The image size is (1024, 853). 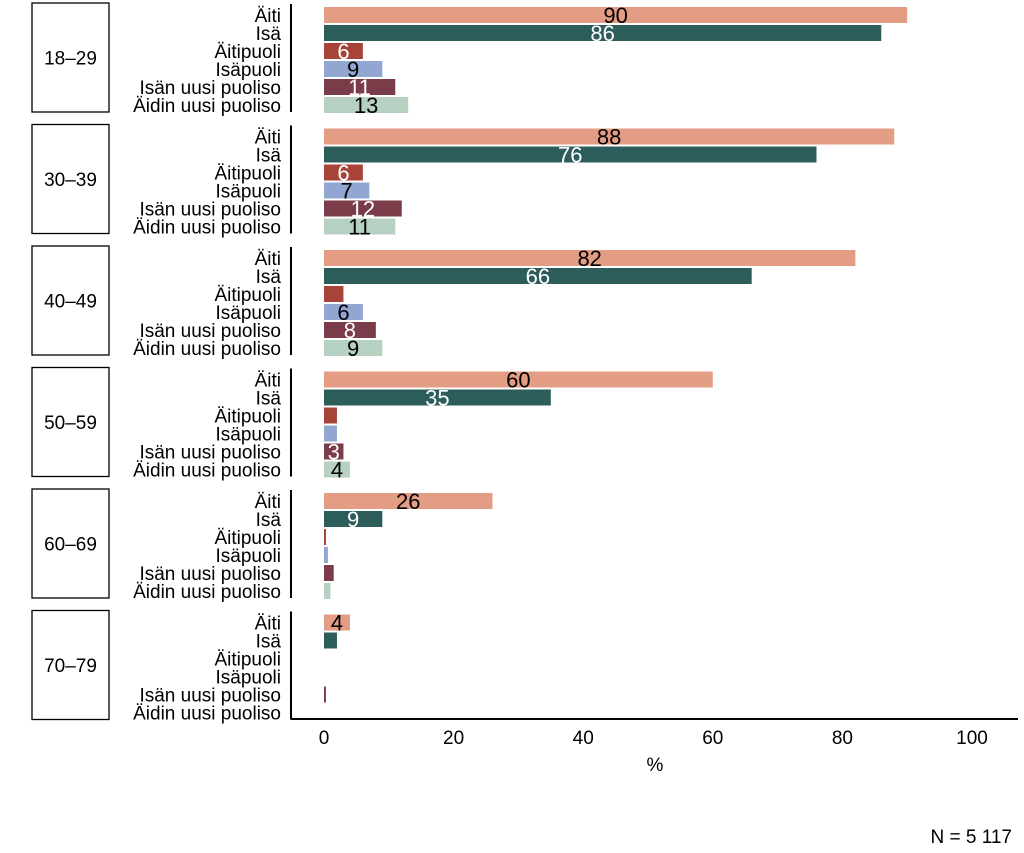 I want to click on facet-strip-label: 70–79, so click(x=70, y=666).